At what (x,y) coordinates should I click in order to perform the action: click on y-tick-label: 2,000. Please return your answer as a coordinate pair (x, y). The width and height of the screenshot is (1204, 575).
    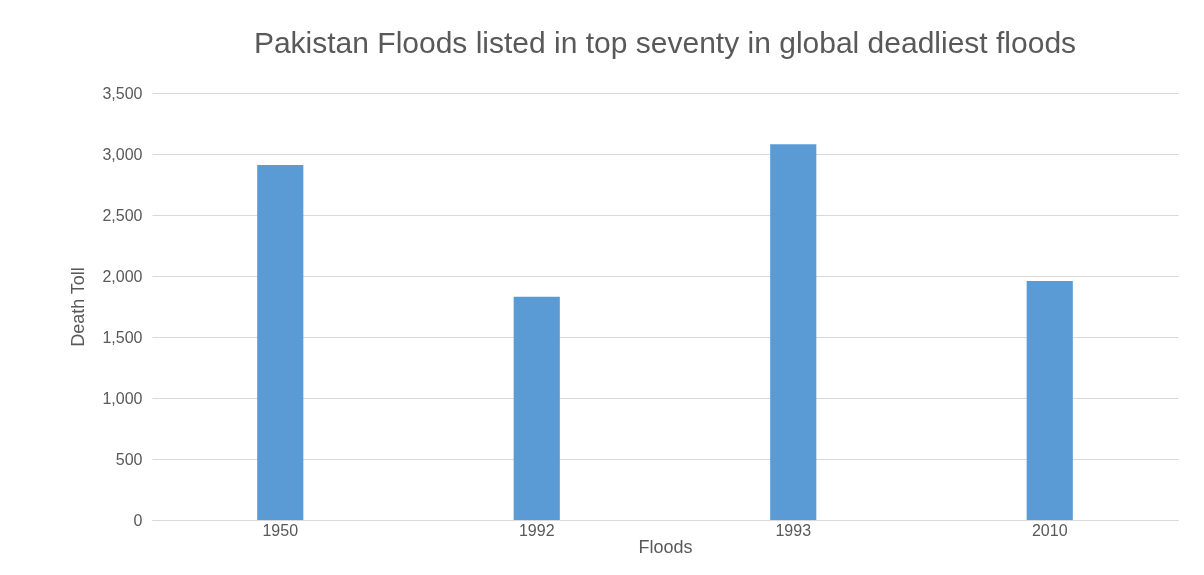
    Looking at the image, I should click on (122, 276).